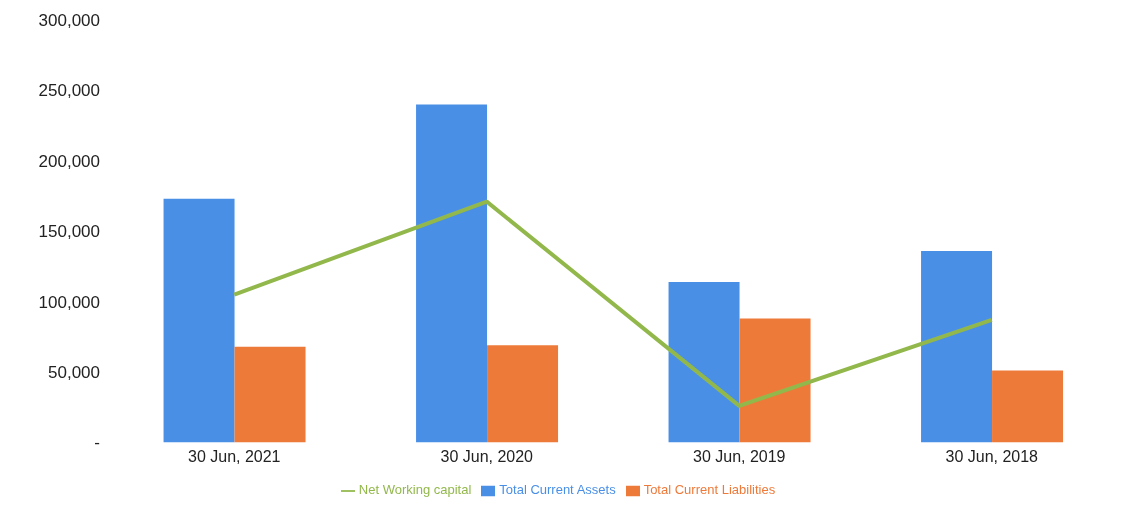  I want to click on legend-label: Net Working capital, so click(415, 490).